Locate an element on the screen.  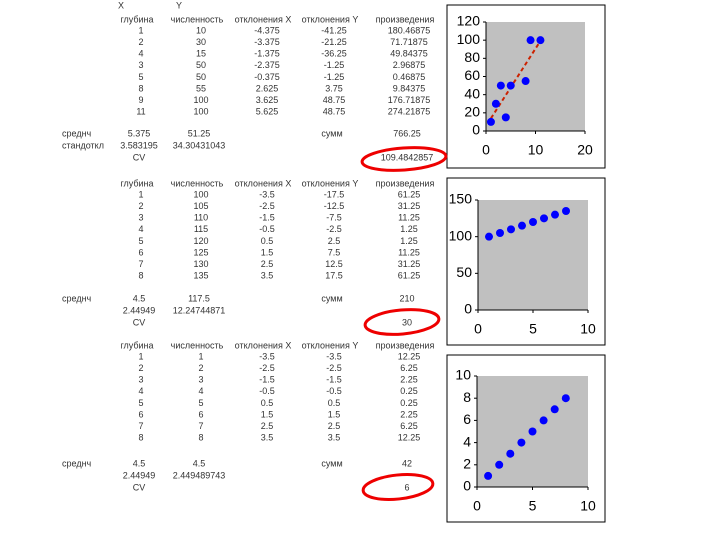
y-tick-label: 10 is located at coordinates (463, 375).